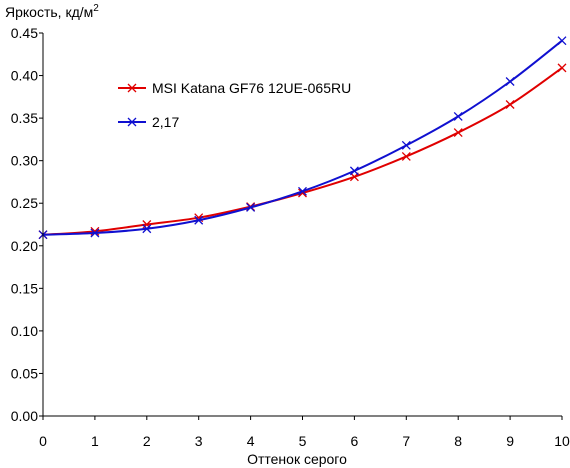 This screenshot has height=468, width=570. I want to click on x-axis-ticks: 0 1 2 3 4 5 6 7 8 9 10, so click(304, 432).